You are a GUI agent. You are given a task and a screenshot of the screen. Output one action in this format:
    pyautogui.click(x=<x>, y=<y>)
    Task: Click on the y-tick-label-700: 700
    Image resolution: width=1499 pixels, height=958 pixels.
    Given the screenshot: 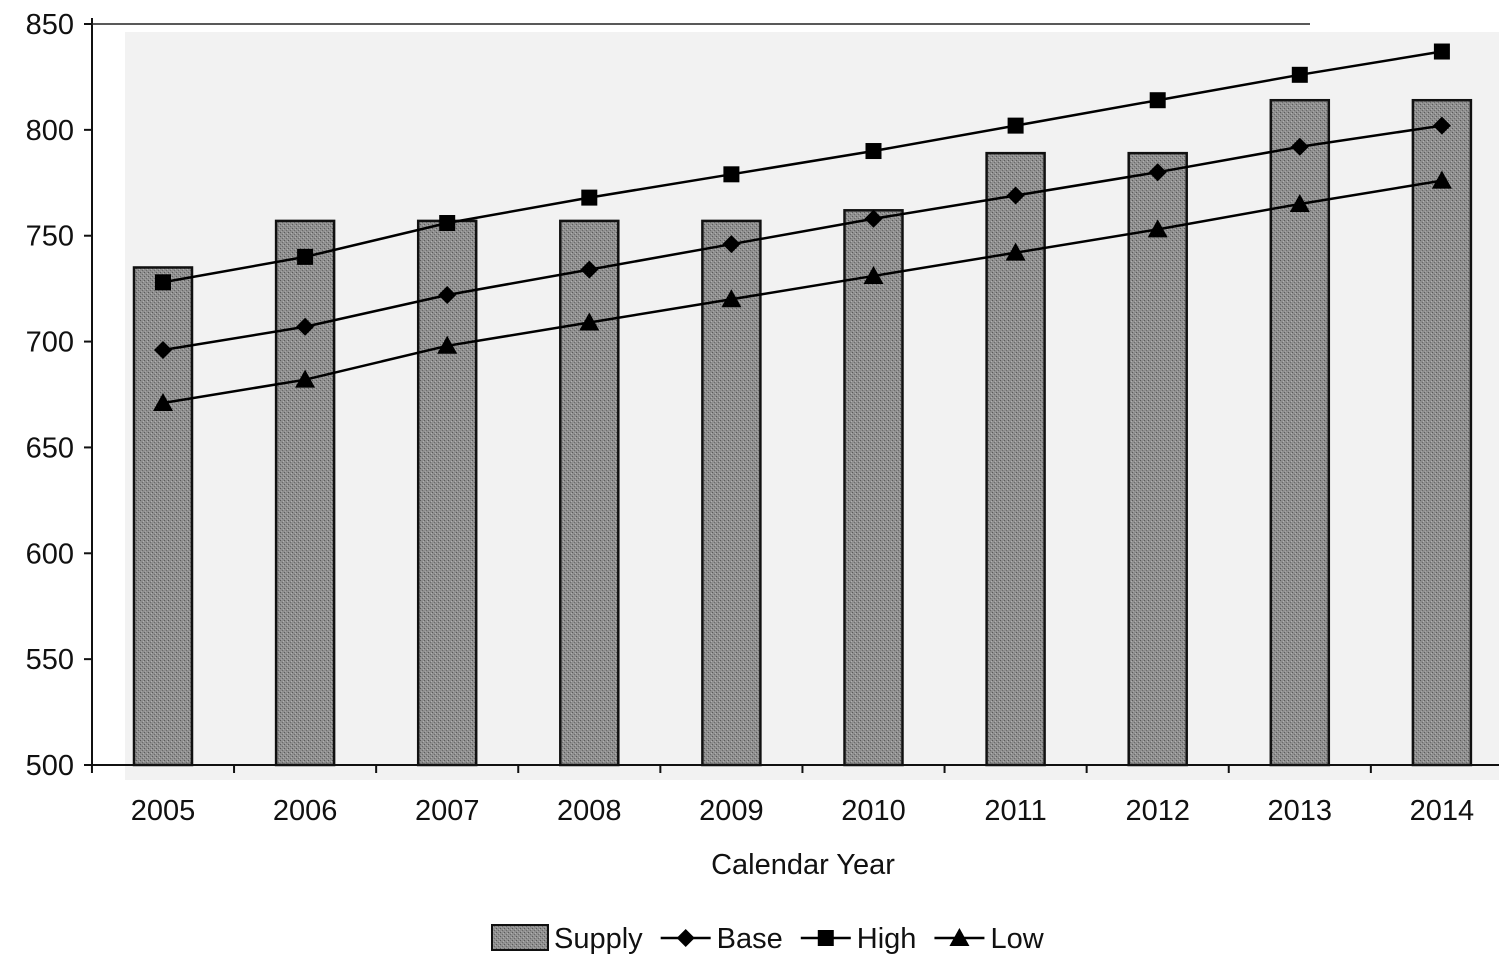 What is the action you would take?
    pyautogui.click(x=50, y=343)
    